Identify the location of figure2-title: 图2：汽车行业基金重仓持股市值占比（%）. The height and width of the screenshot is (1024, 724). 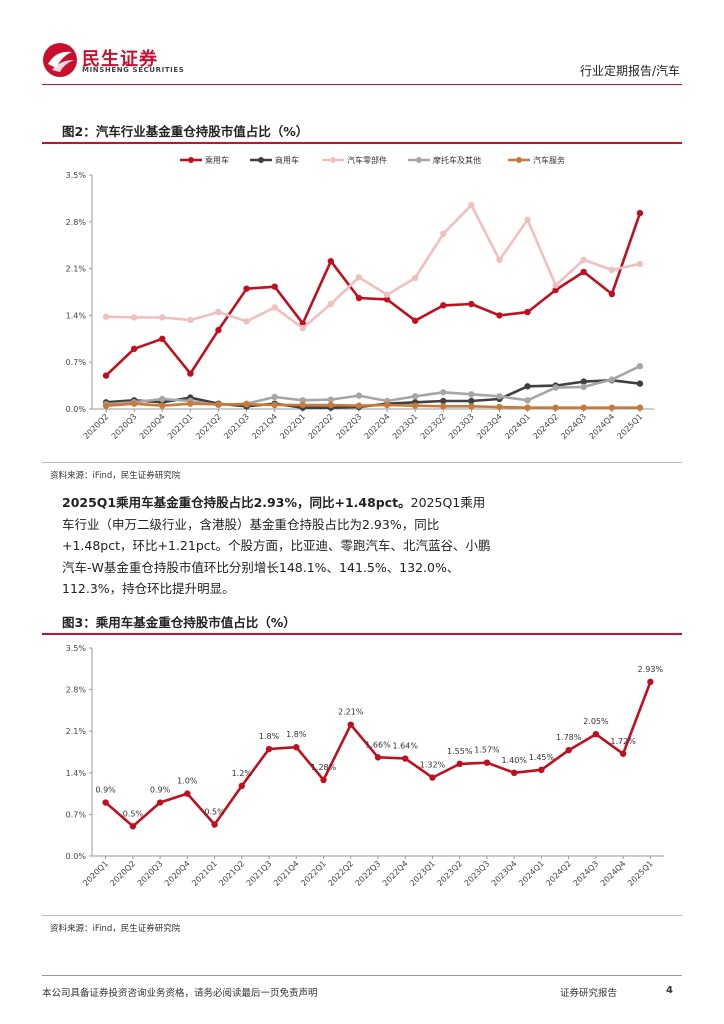
(185, 131).